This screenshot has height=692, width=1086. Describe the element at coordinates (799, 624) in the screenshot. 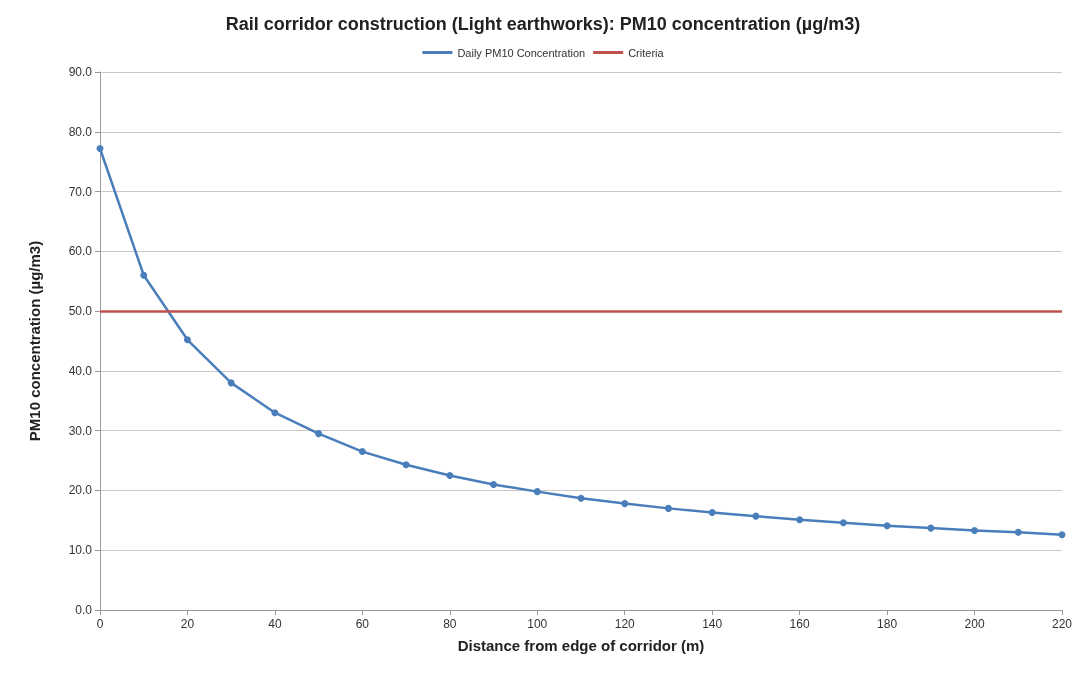

I see `x-tick-label: 160` at that location.